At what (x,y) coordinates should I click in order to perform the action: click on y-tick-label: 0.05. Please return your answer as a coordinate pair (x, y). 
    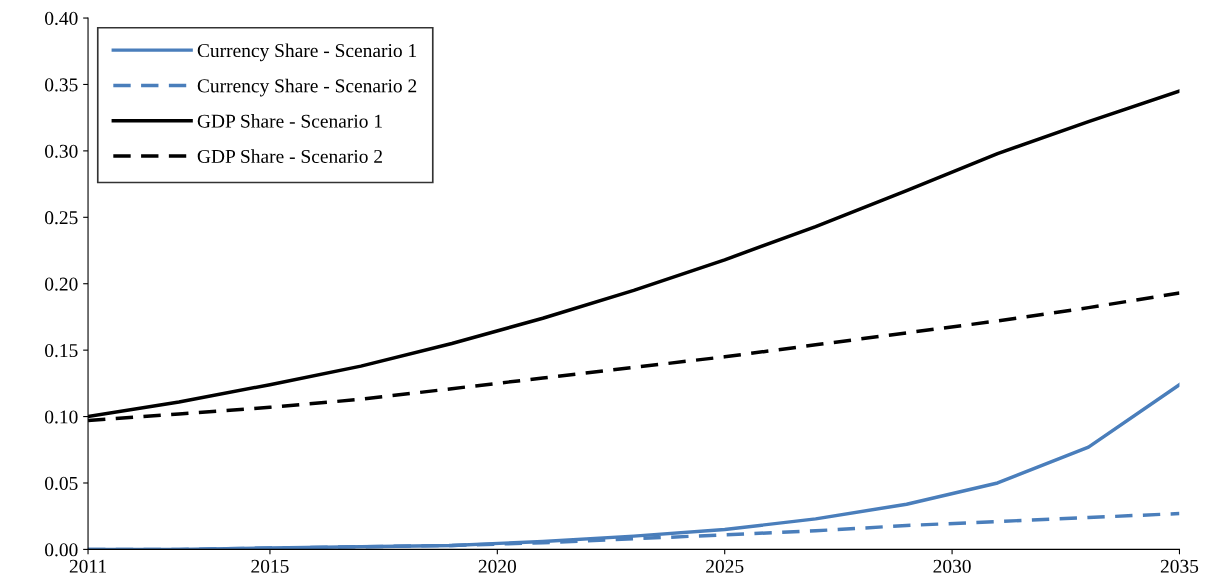
    Looking at the image, I should click on (61, 483).